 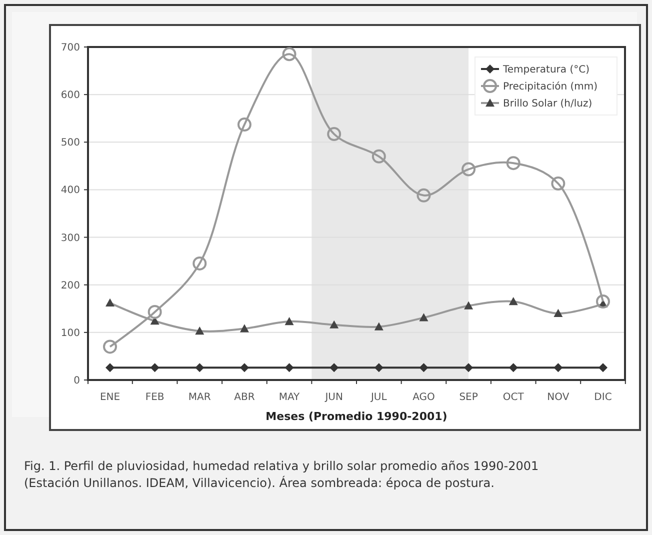 I want to click on y-tick-label: 200, so click(x=70, y=286).